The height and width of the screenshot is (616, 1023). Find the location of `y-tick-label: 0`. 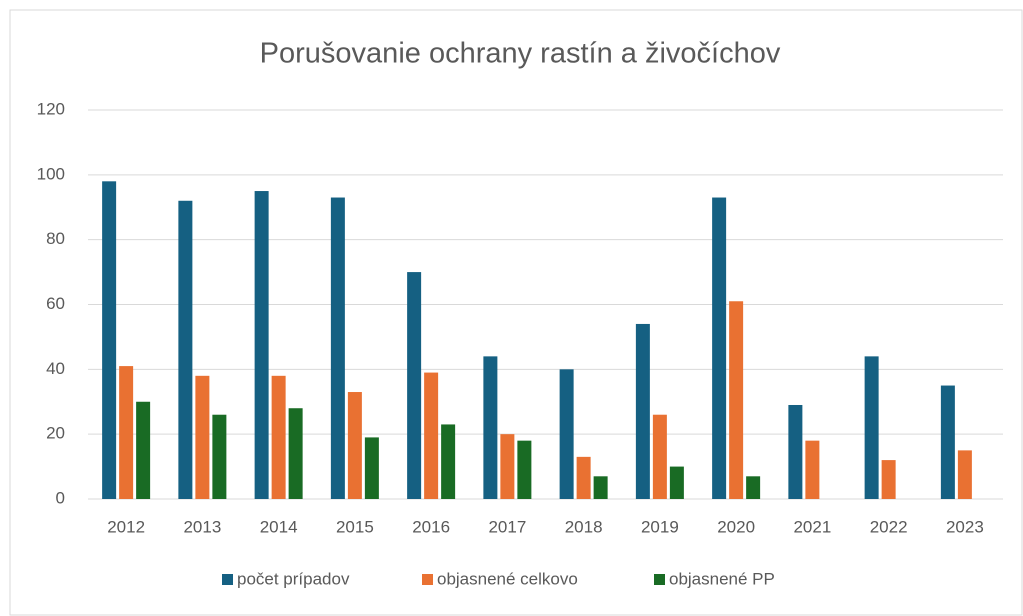

y-tick-label: 0 is located at coordinates (60, 497).